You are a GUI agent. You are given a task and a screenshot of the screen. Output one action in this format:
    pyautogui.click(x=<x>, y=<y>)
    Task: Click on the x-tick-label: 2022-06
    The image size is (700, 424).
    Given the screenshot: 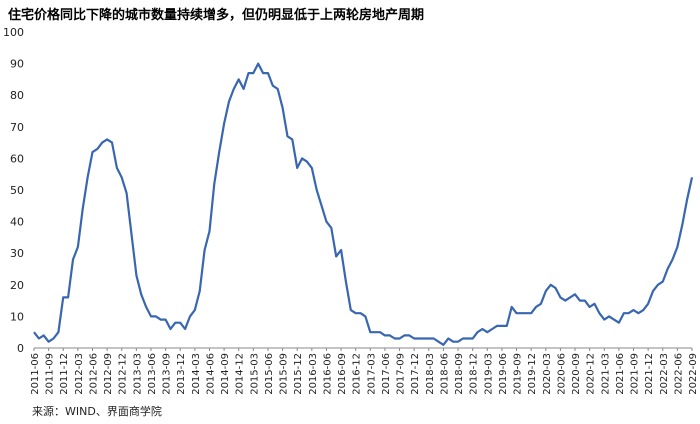 What is the action you would take?
    pyautogui.click(x=678, y=374)
    